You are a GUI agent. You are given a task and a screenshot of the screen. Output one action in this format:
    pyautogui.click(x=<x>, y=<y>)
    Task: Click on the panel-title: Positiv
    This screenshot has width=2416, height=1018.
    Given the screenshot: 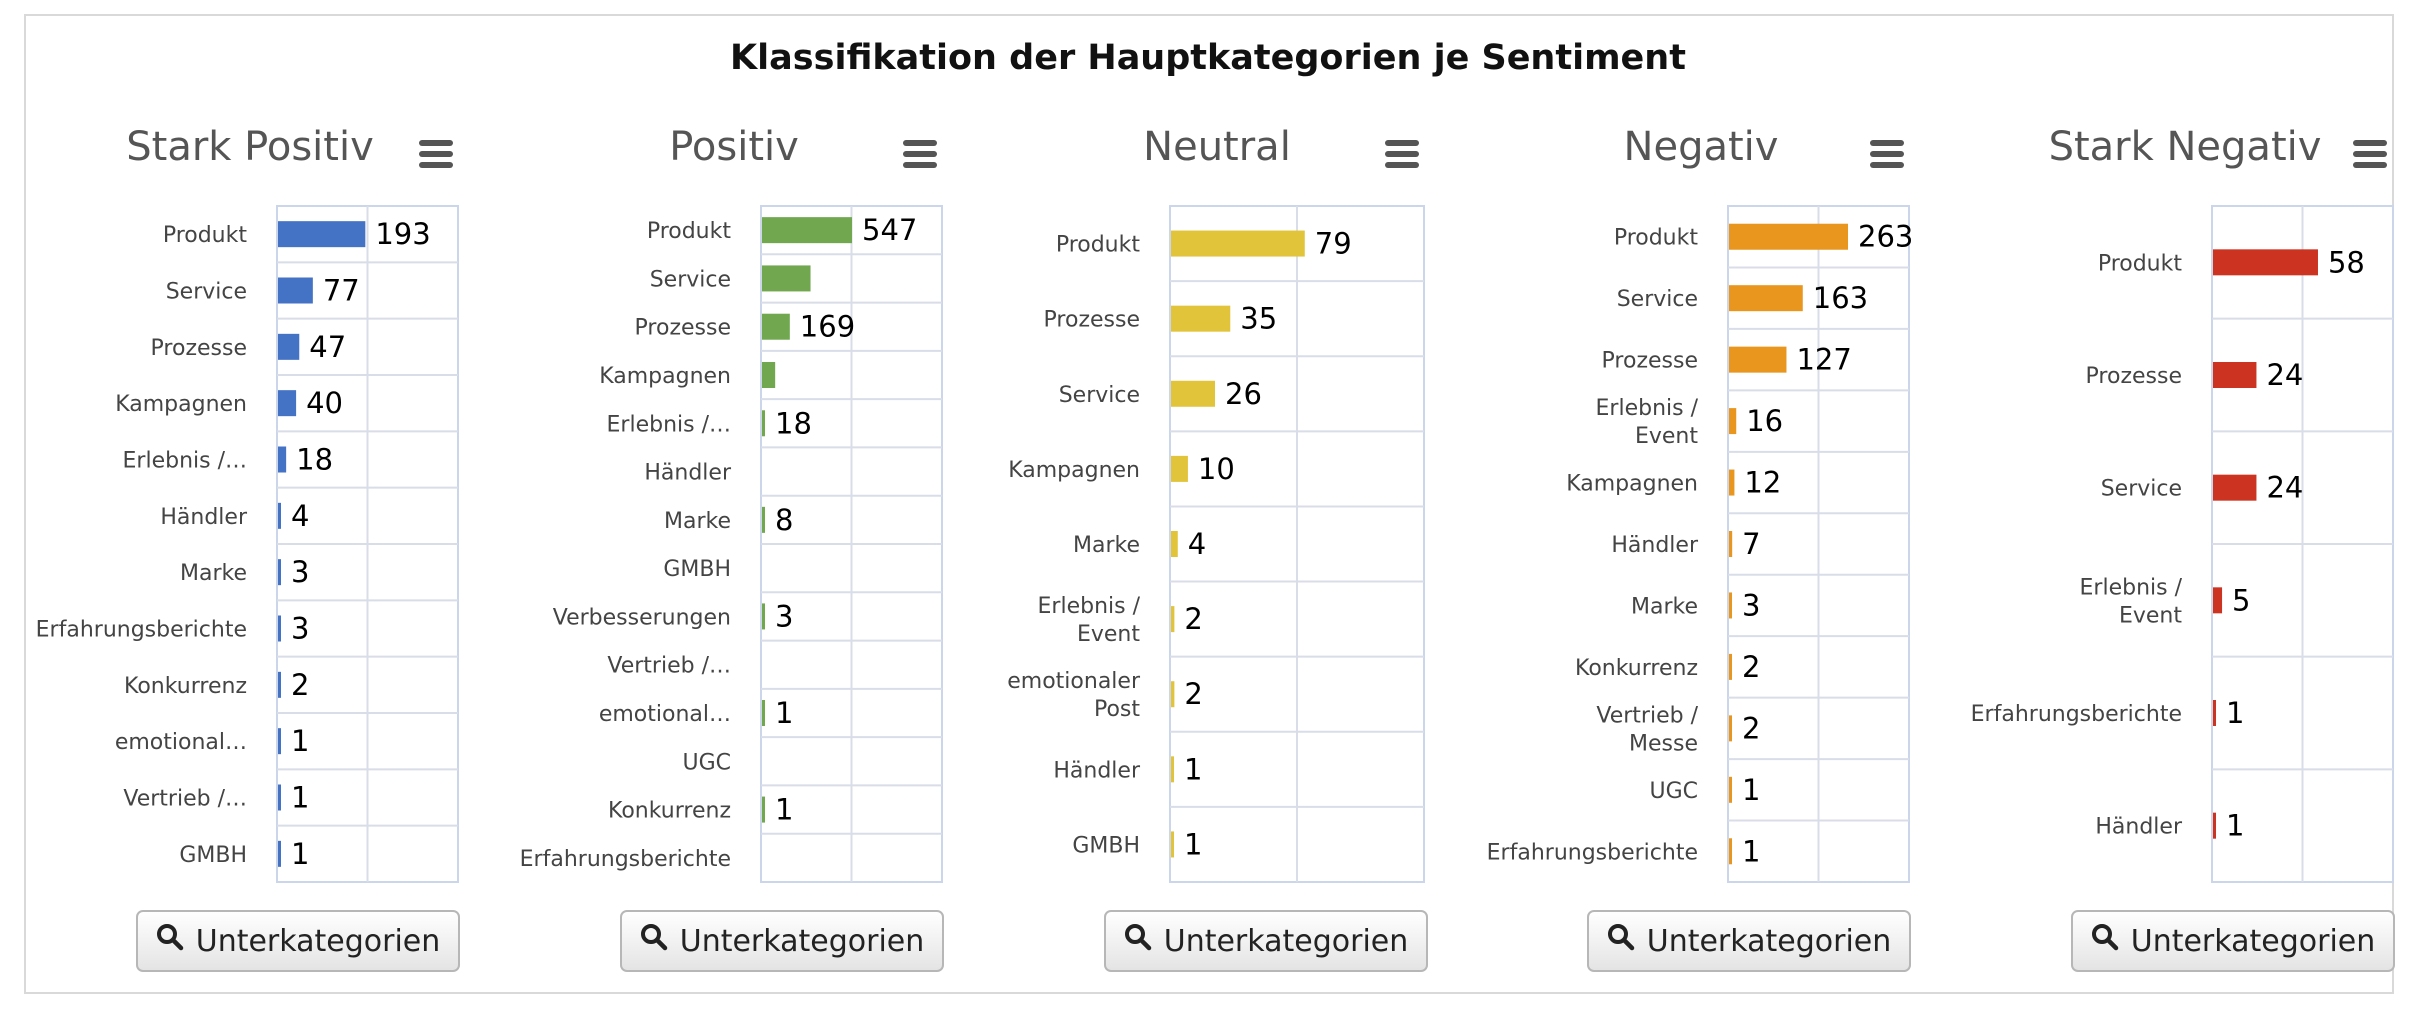 What is the action you would take?
    pyautogui.click(x=734, y=147)
    